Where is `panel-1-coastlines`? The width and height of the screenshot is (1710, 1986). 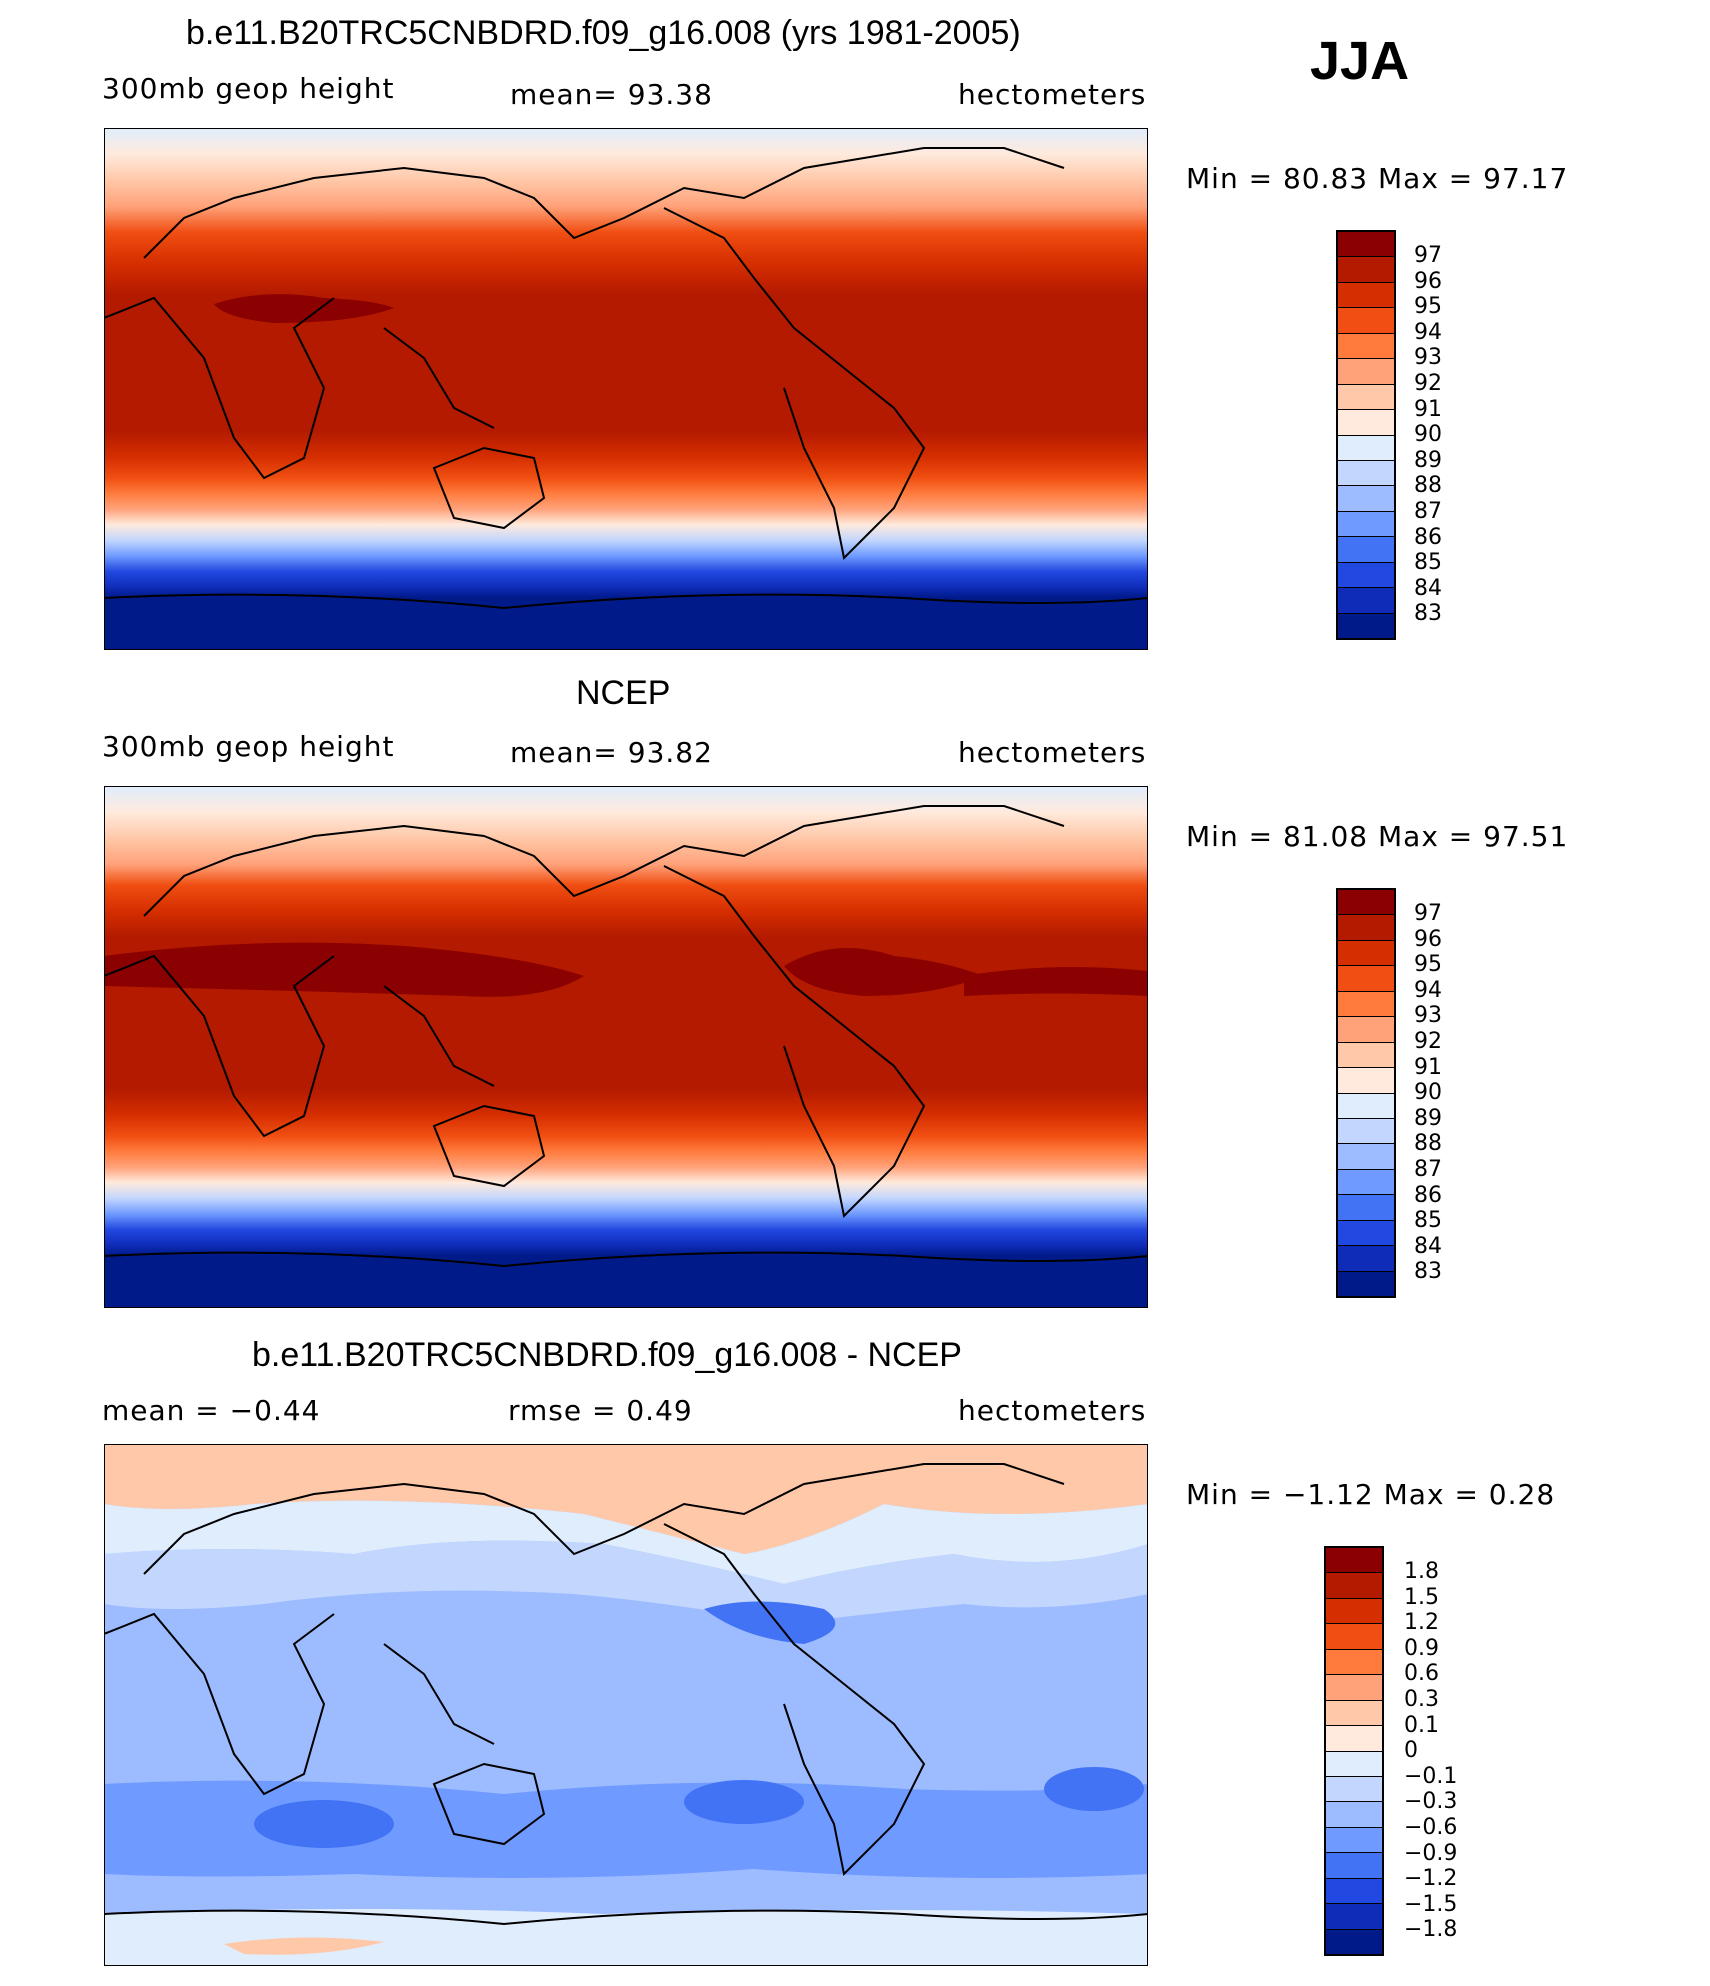 panel-1-coastlines is located at coordinates (626, 378).